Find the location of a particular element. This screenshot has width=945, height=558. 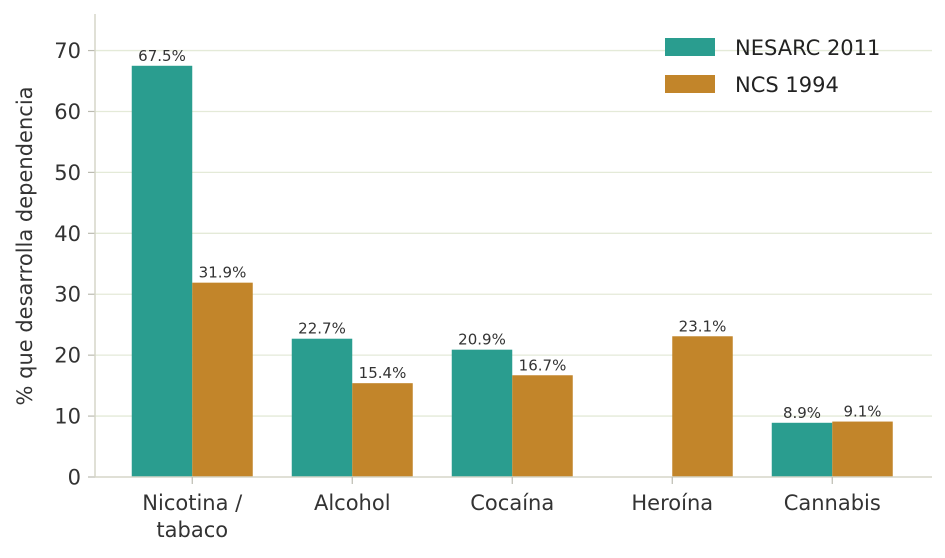

x-tick-label-line: Cocaína is located at coordinates (512, 503).